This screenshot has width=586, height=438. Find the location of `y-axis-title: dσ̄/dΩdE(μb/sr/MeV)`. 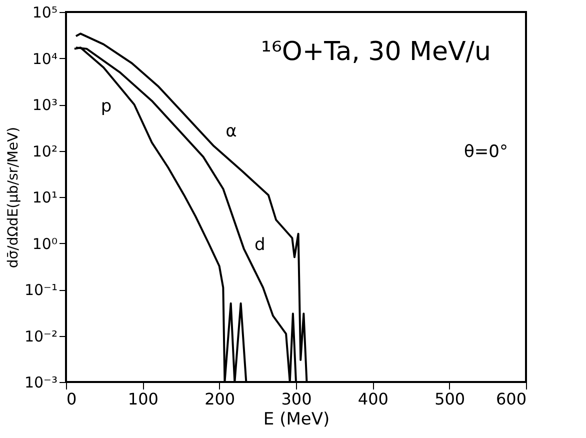

y-axis-title: dσ̄/dΩdE(μb/sr/MeV) is located at coordinates (13, 197).